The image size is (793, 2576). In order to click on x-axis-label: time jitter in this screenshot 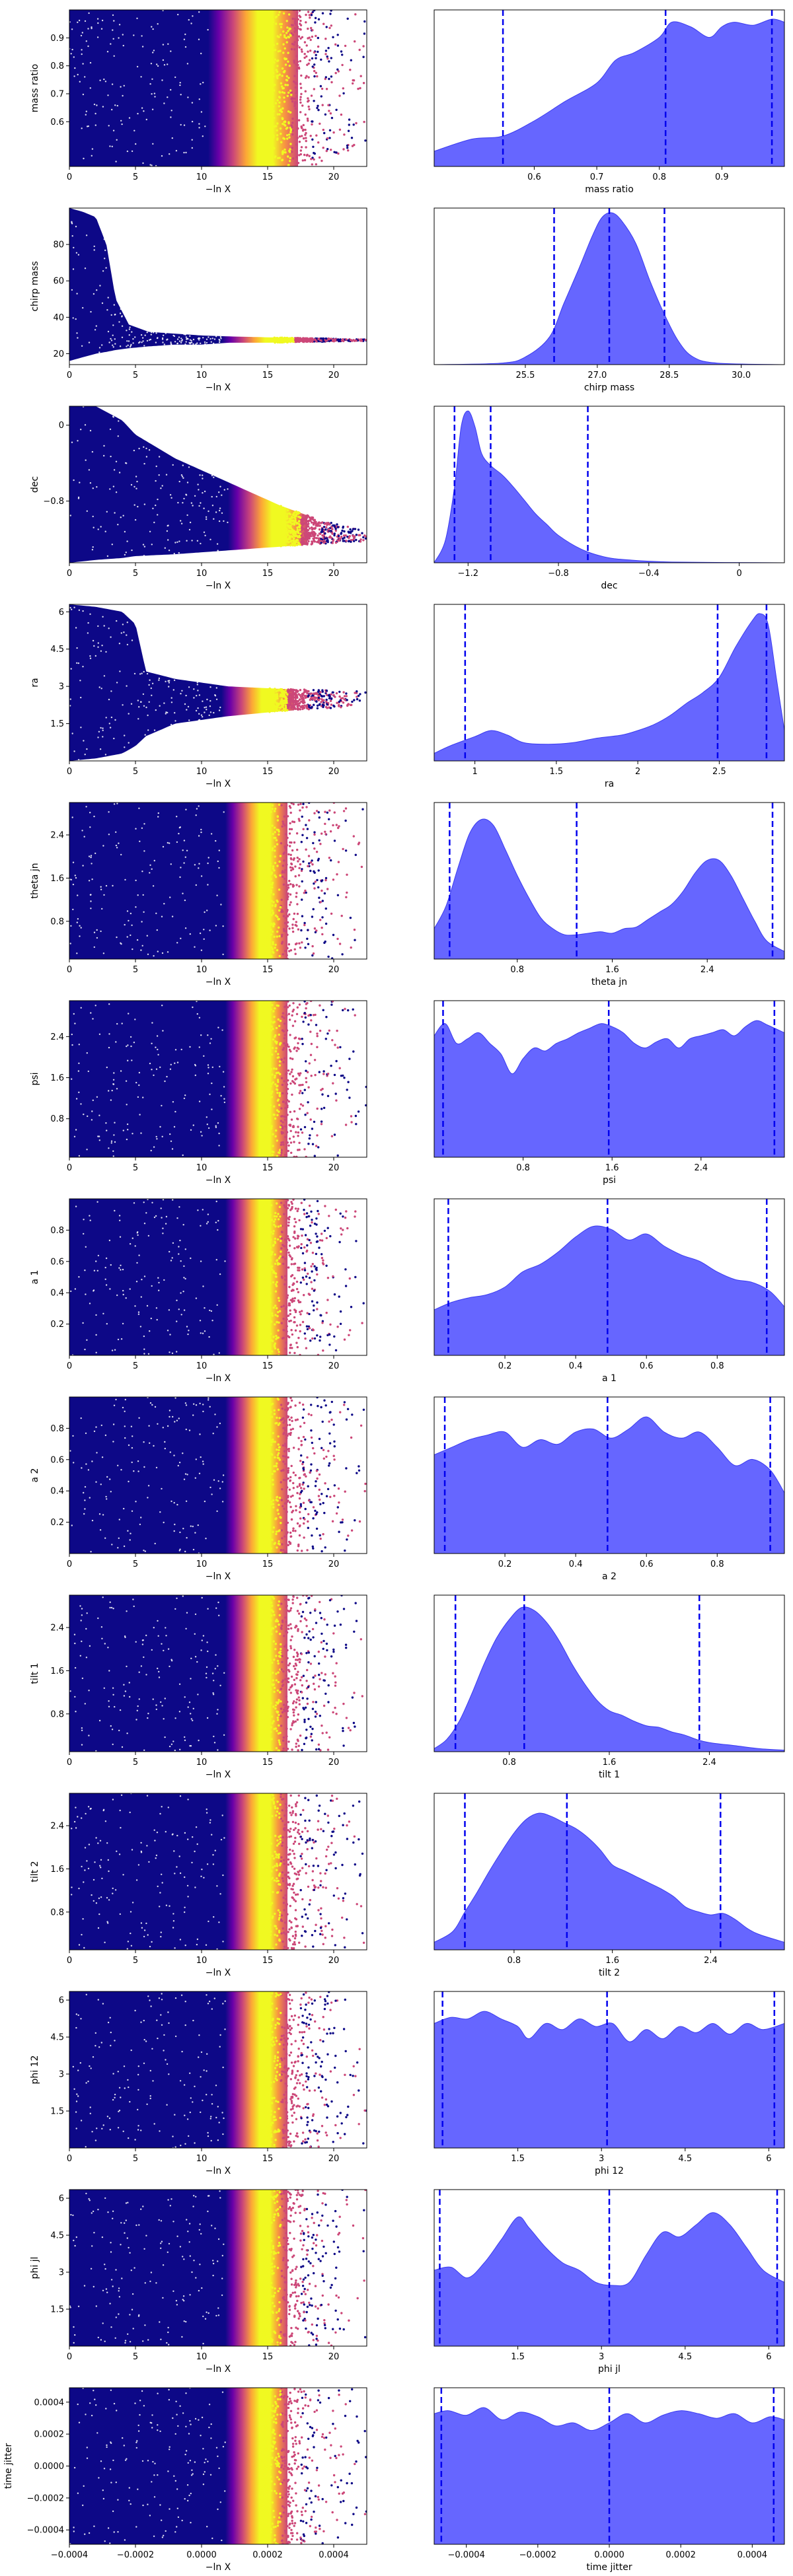, I will do `click(609, 2568)`.